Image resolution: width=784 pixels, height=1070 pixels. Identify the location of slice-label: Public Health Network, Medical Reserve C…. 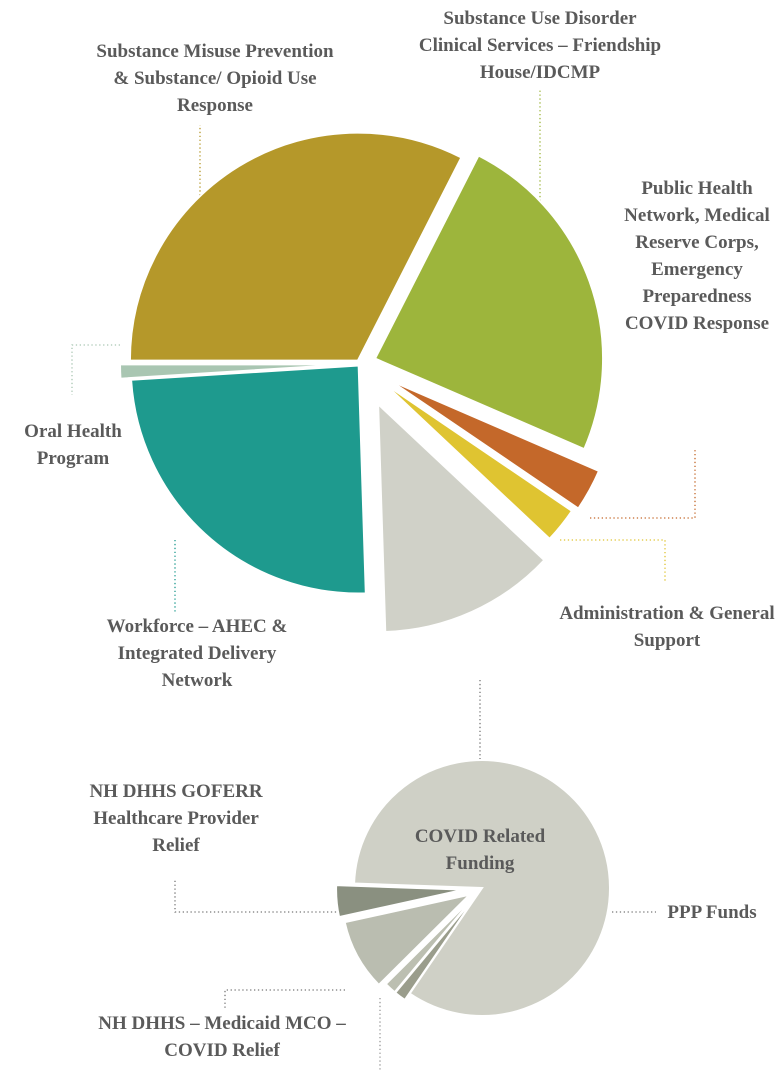
(697, 256).